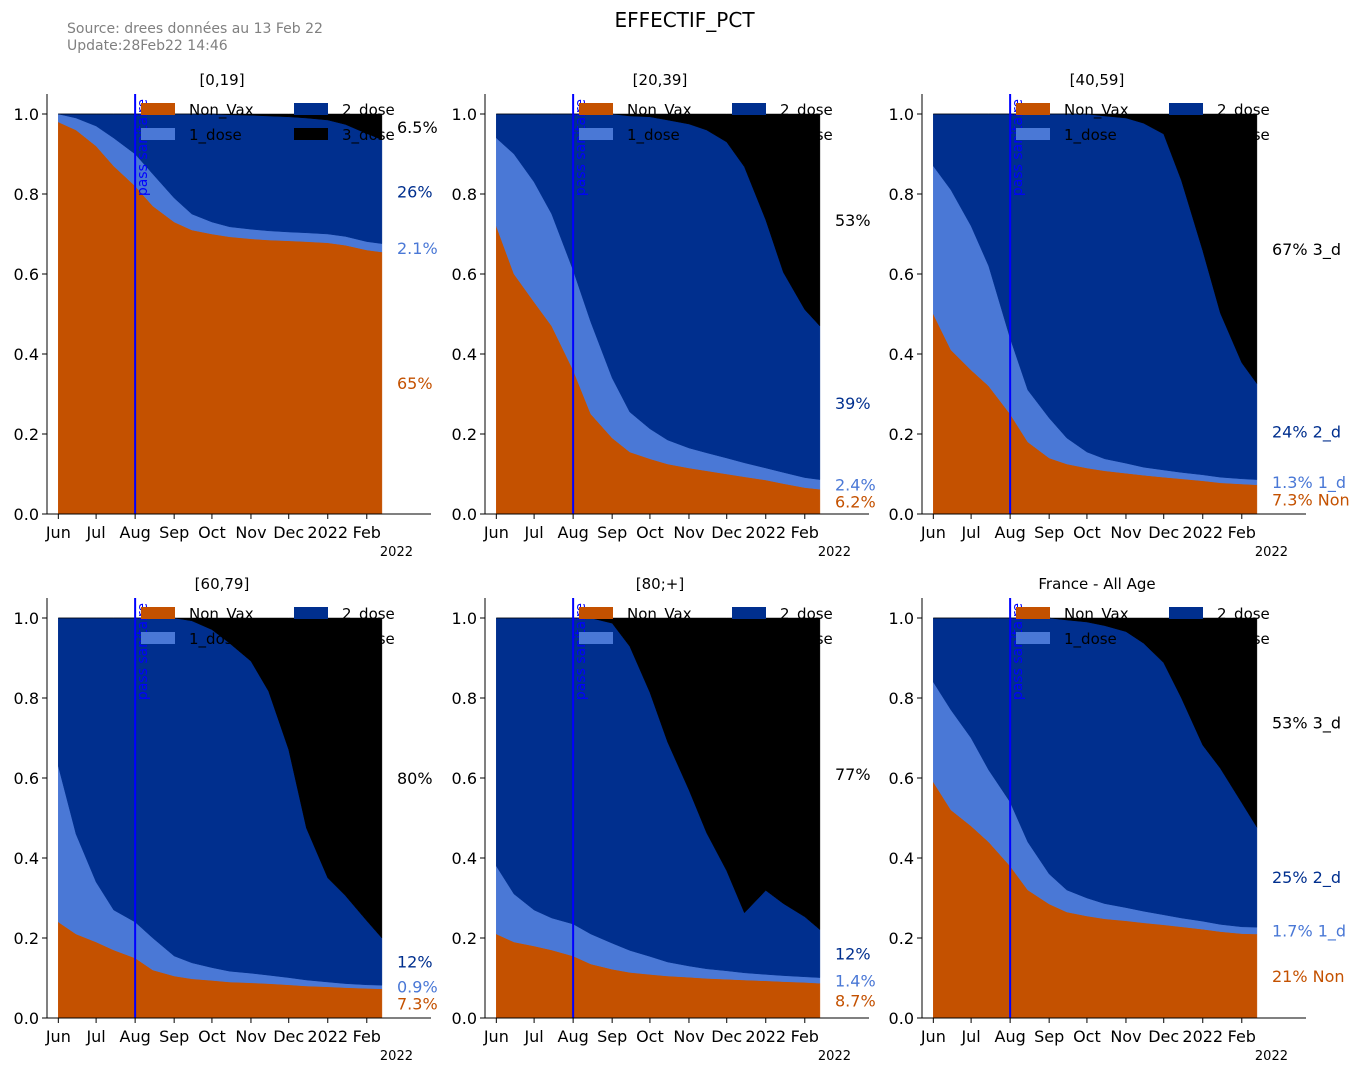 This screenshot has height=1073, width=1369. What do you see at coordinates (853, 403) in the screenshot?
I see `end-value-label: 39%` at bounding box center [853, 403].